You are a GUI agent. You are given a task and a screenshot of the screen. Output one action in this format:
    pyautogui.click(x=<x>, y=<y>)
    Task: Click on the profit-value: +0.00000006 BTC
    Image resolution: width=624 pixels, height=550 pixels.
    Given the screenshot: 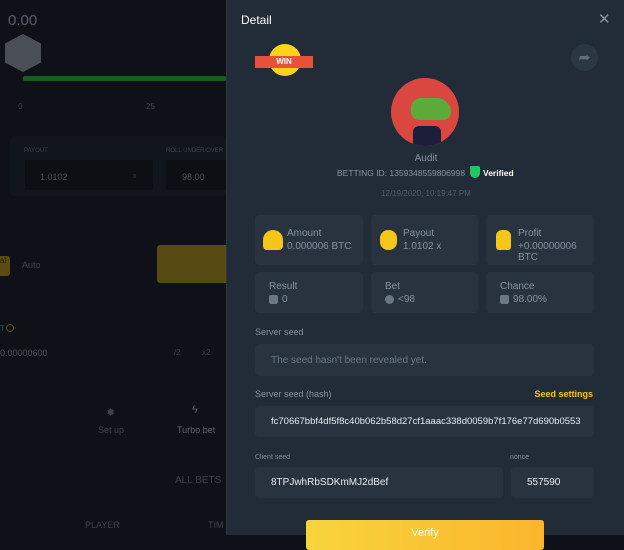 What is the action you would take?
    pyautogui.click(x=547, y=252)
    